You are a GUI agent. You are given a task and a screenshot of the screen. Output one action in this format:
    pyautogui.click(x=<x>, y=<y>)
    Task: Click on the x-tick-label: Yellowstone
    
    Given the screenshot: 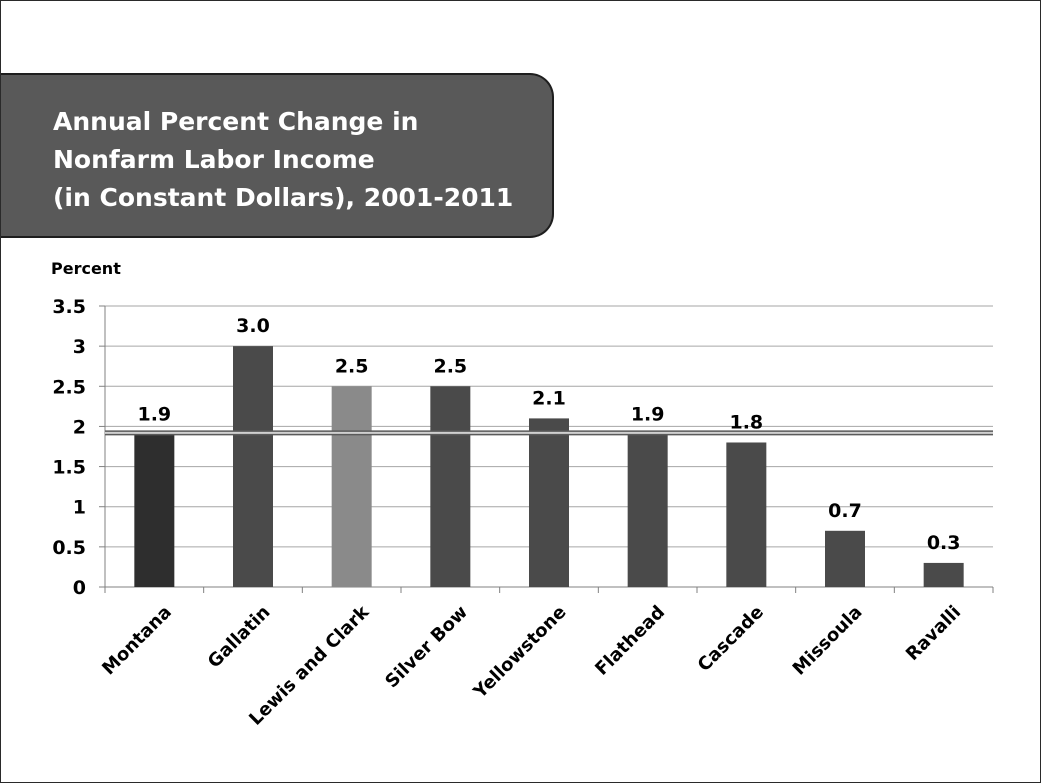 What is the action you would take?
    pyautogui.click(x=520, y=653)
    